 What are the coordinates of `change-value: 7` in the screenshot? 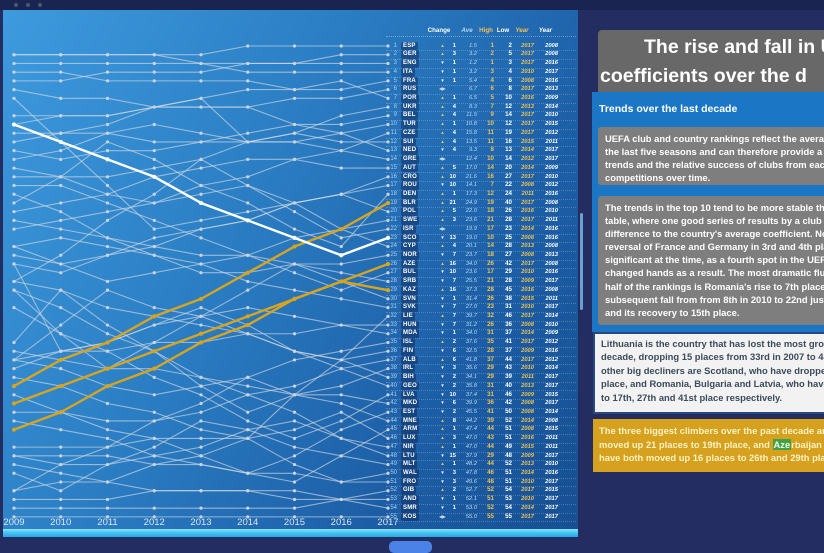 It's located at (454, 316).